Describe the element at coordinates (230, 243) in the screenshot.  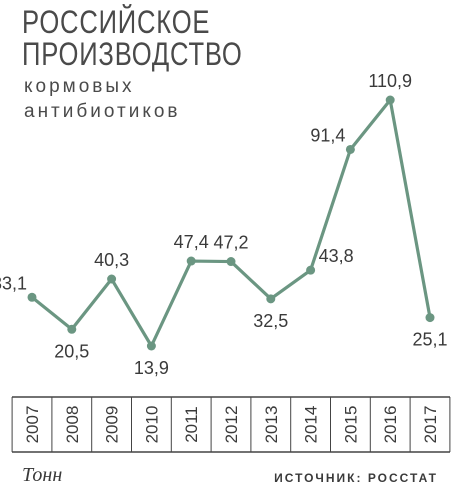
I see `data-label: 47,2` at that location.